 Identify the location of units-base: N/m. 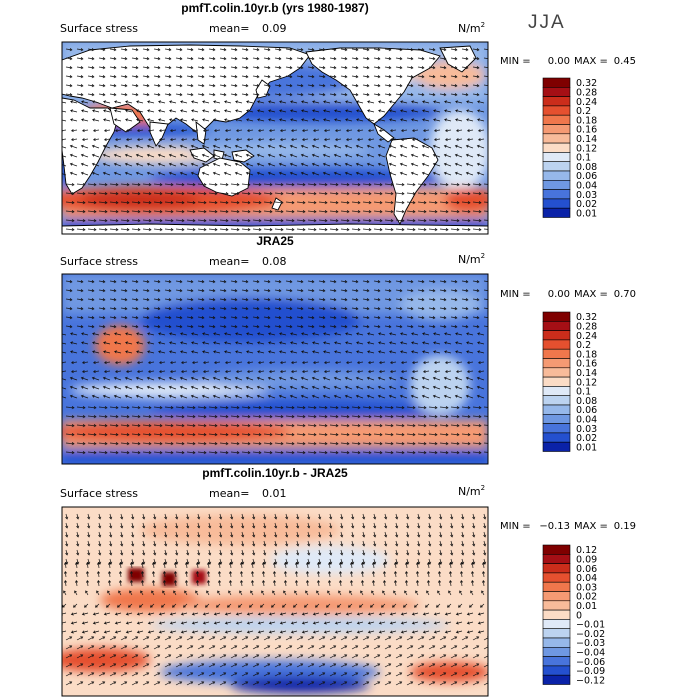
(469, 28).